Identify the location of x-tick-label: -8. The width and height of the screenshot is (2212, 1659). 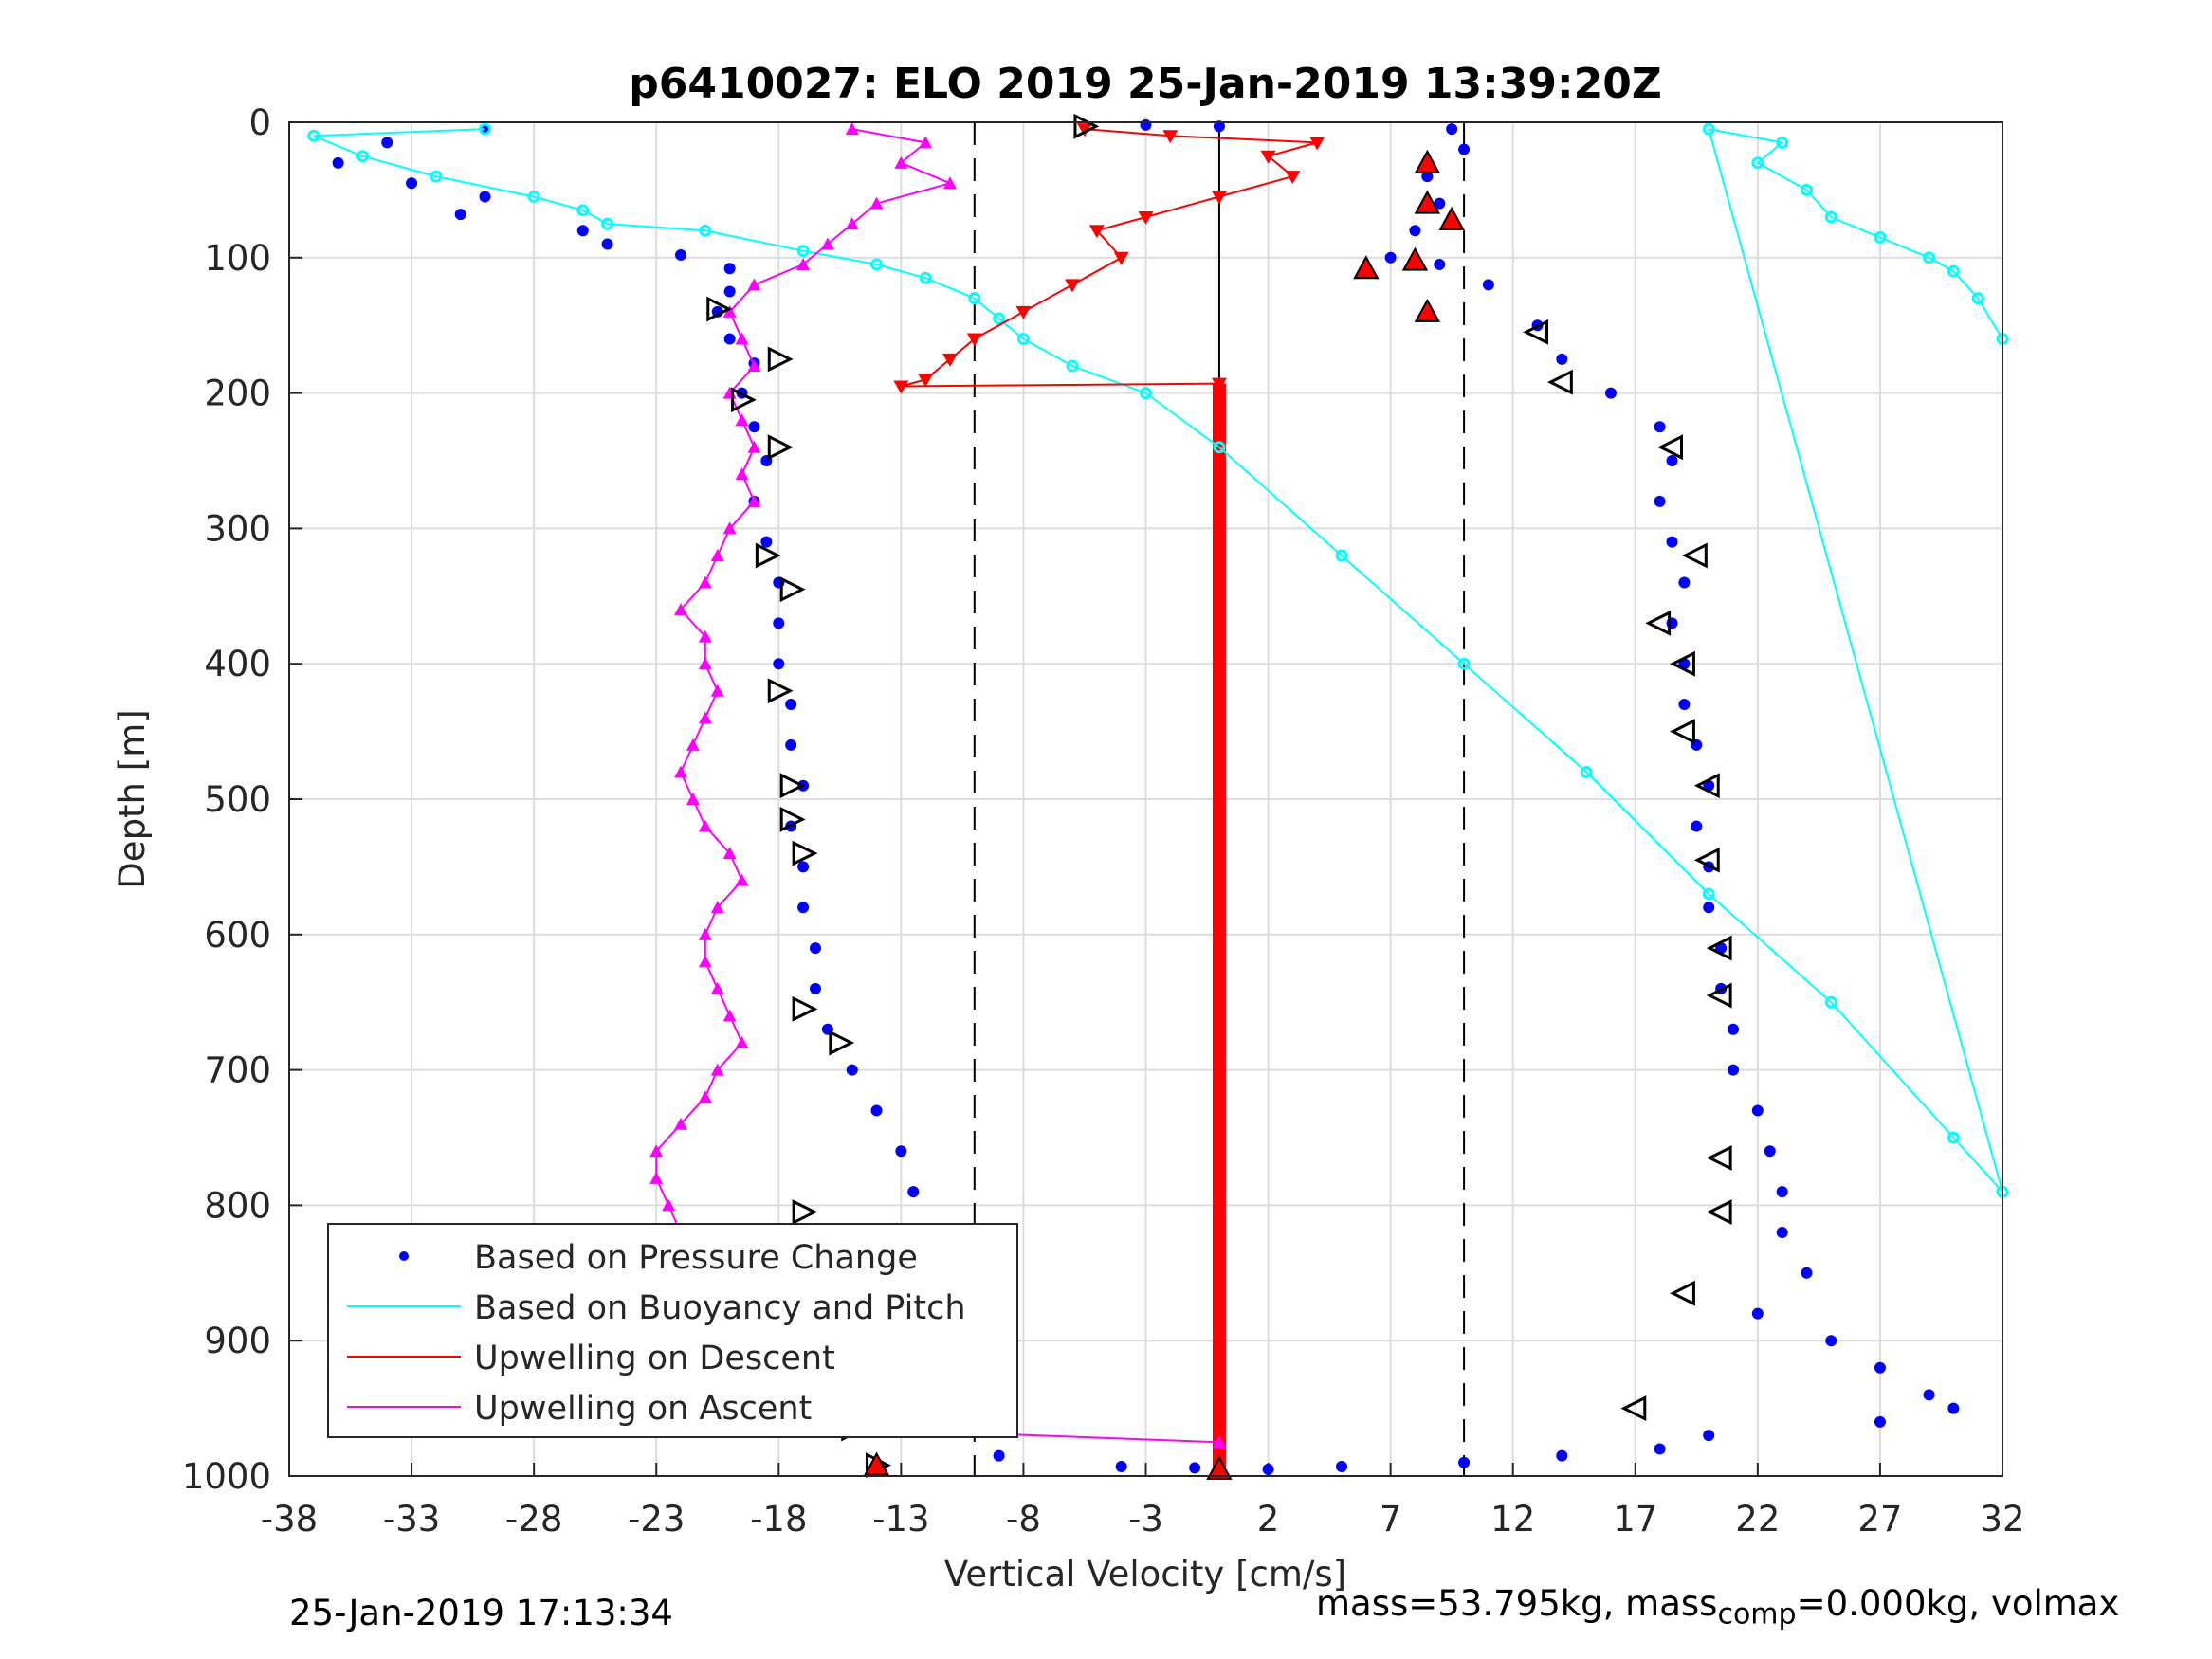
(1023, 1519).